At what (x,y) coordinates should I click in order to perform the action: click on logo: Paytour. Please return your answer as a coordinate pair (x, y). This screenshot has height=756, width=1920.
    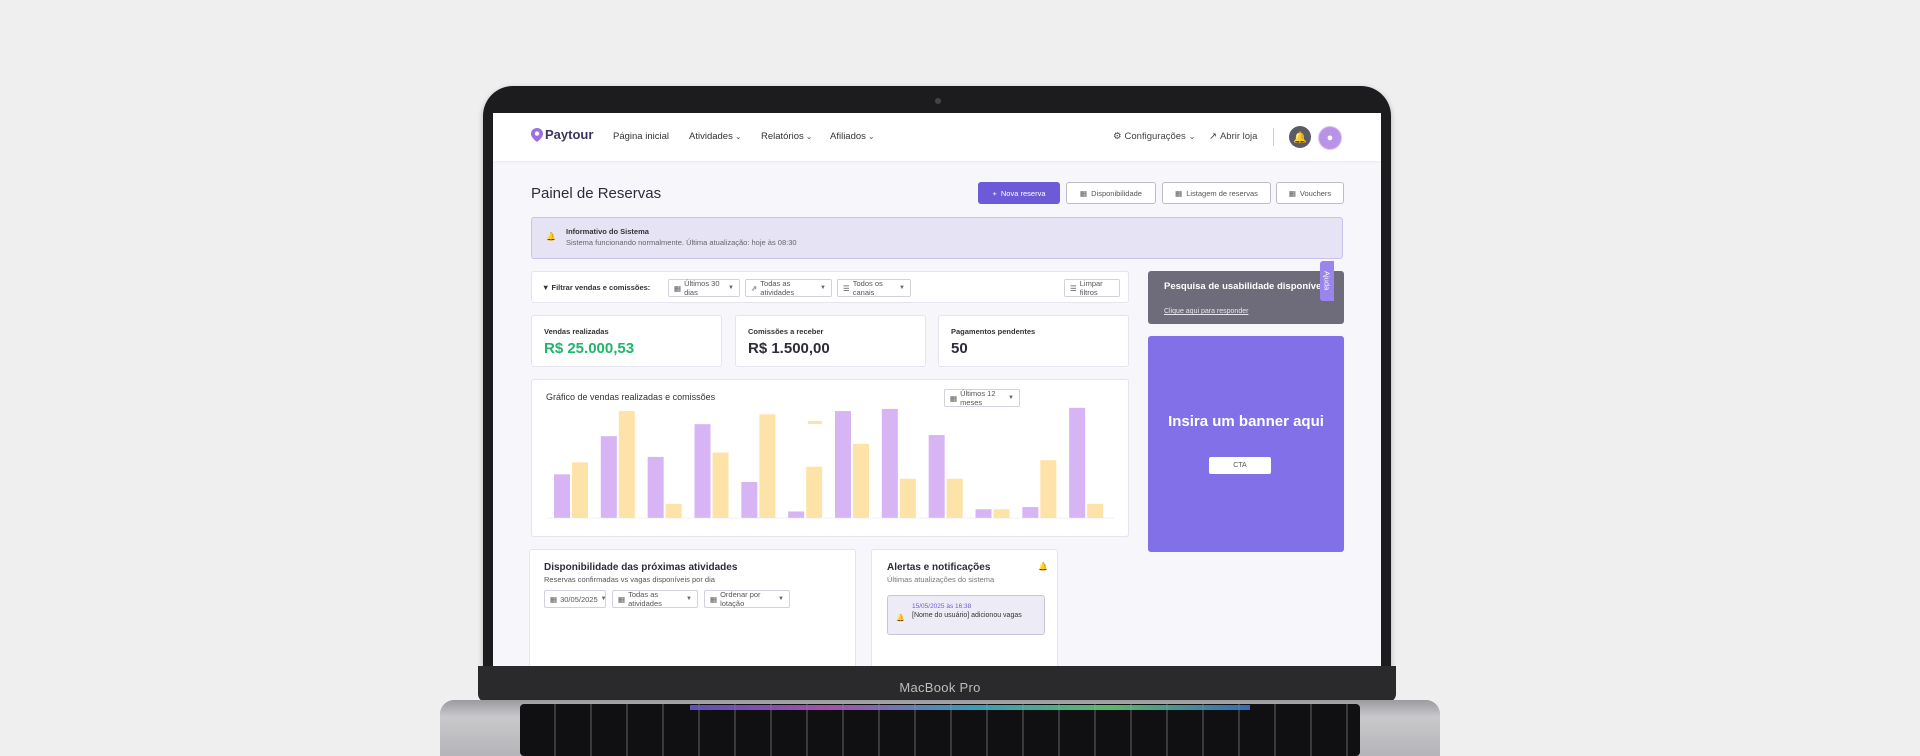
    Looking at the image, I should click on (562, 134).